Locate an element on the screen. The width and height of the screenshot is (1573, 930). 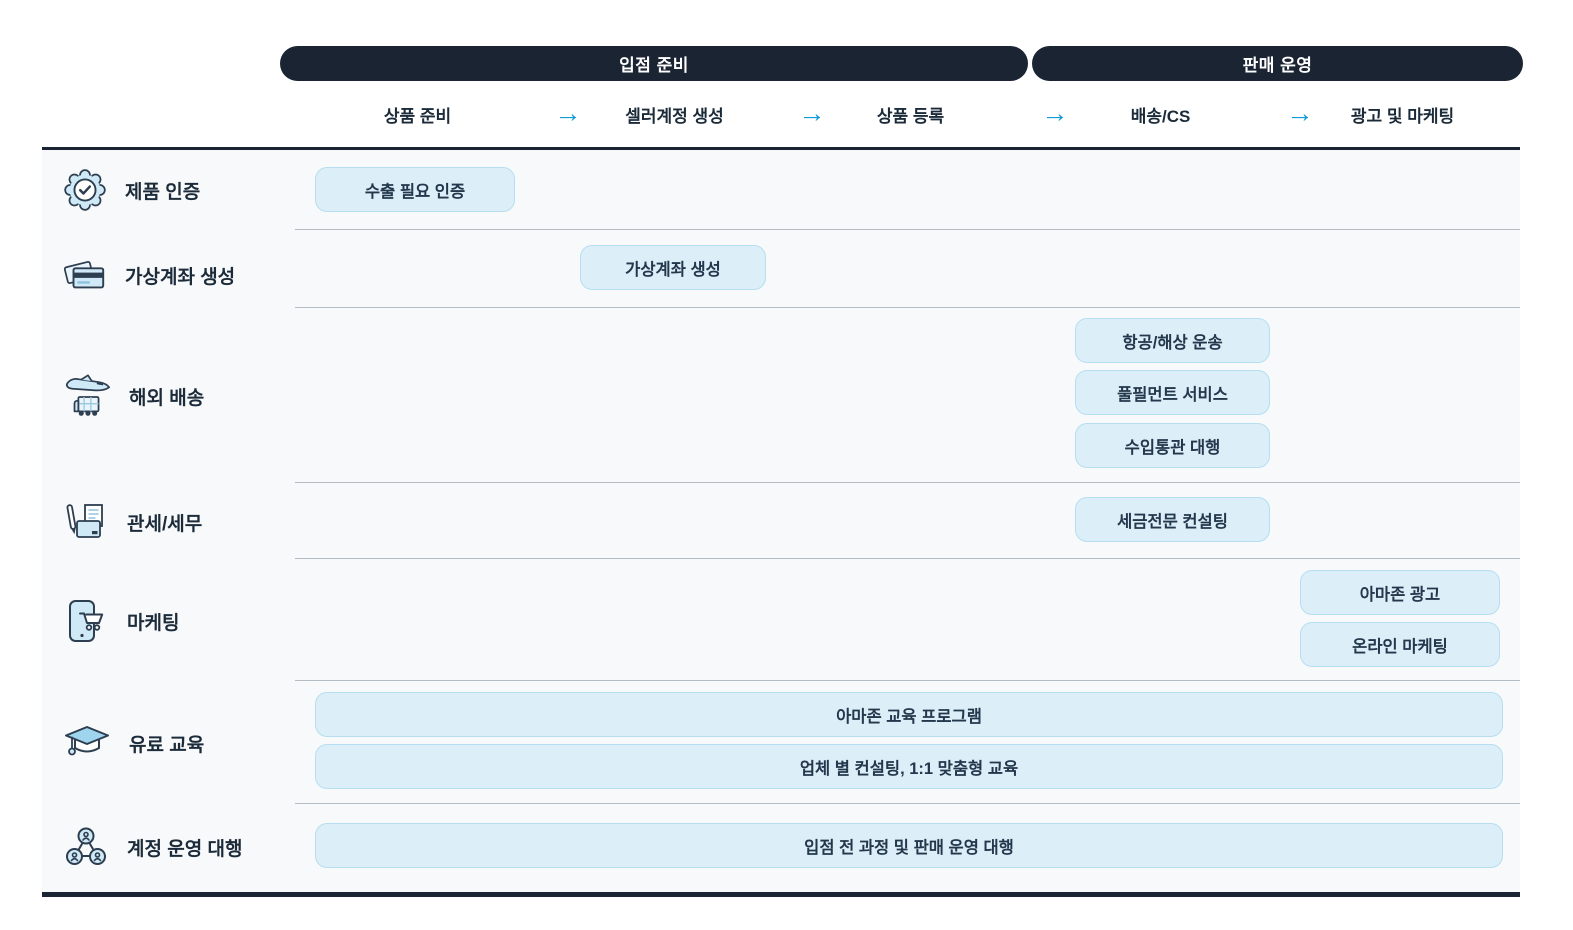
phase-pill-entry-prep: 입점 준비 is located at coordinates (654, 63).